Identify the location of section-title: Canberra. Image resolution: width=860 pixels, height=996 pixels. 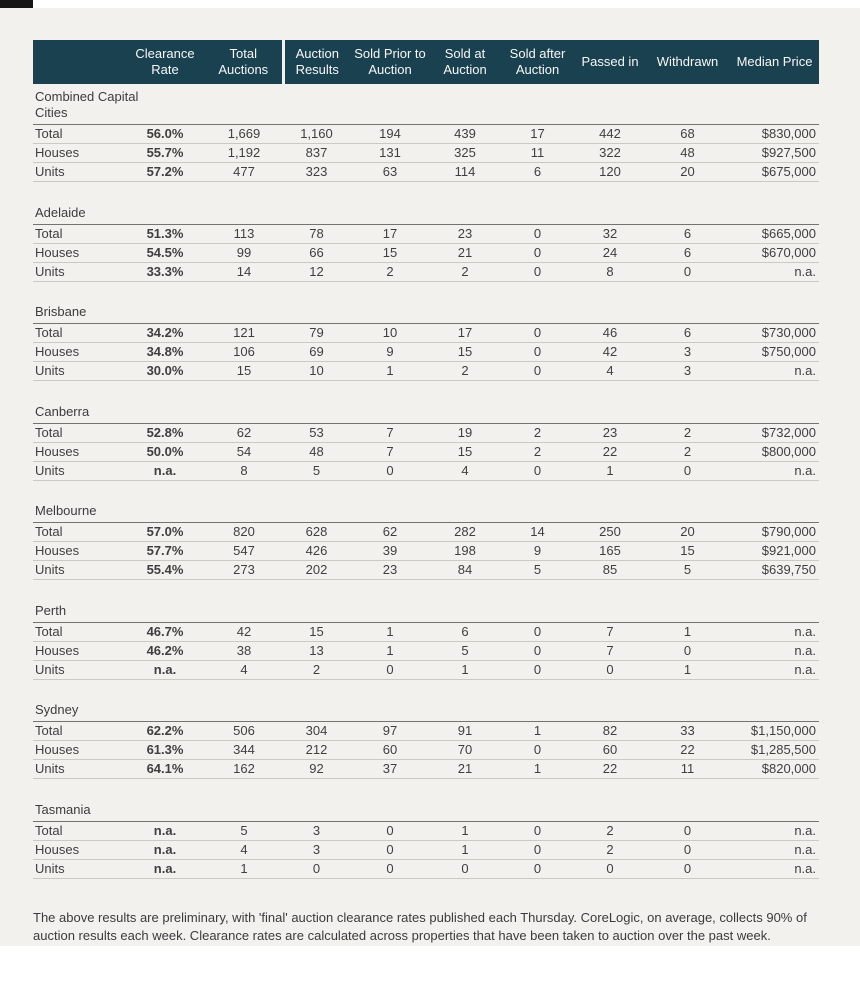
(62, 411).